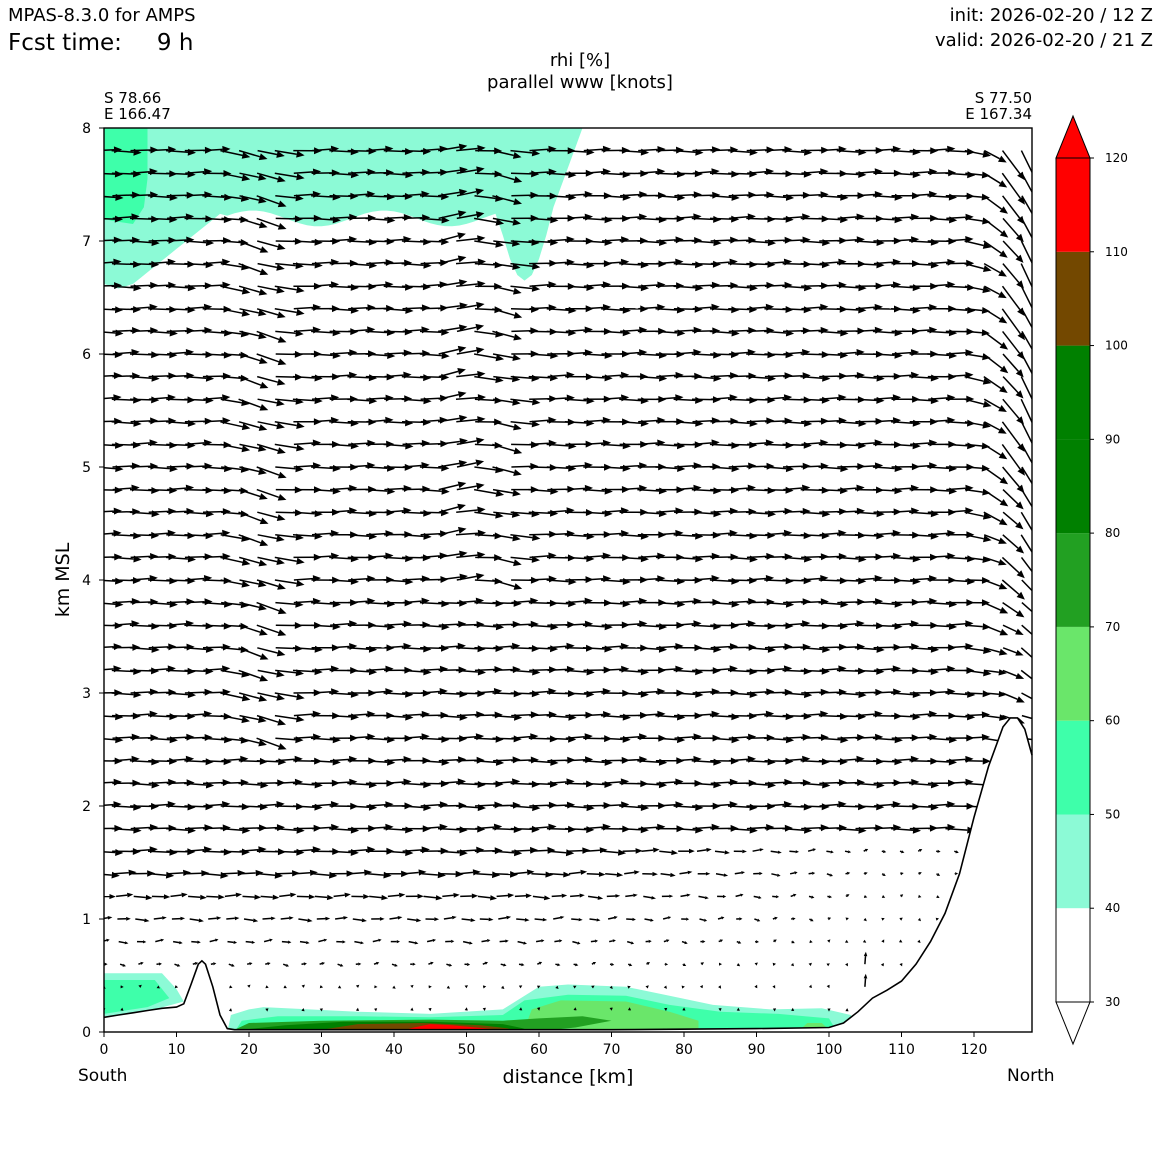 This screenshot has height=1160, width=1160. Describe the element at coordinates (1112, 814) in the screenshot. I see `colorbar-tick-label: 50` at that location.